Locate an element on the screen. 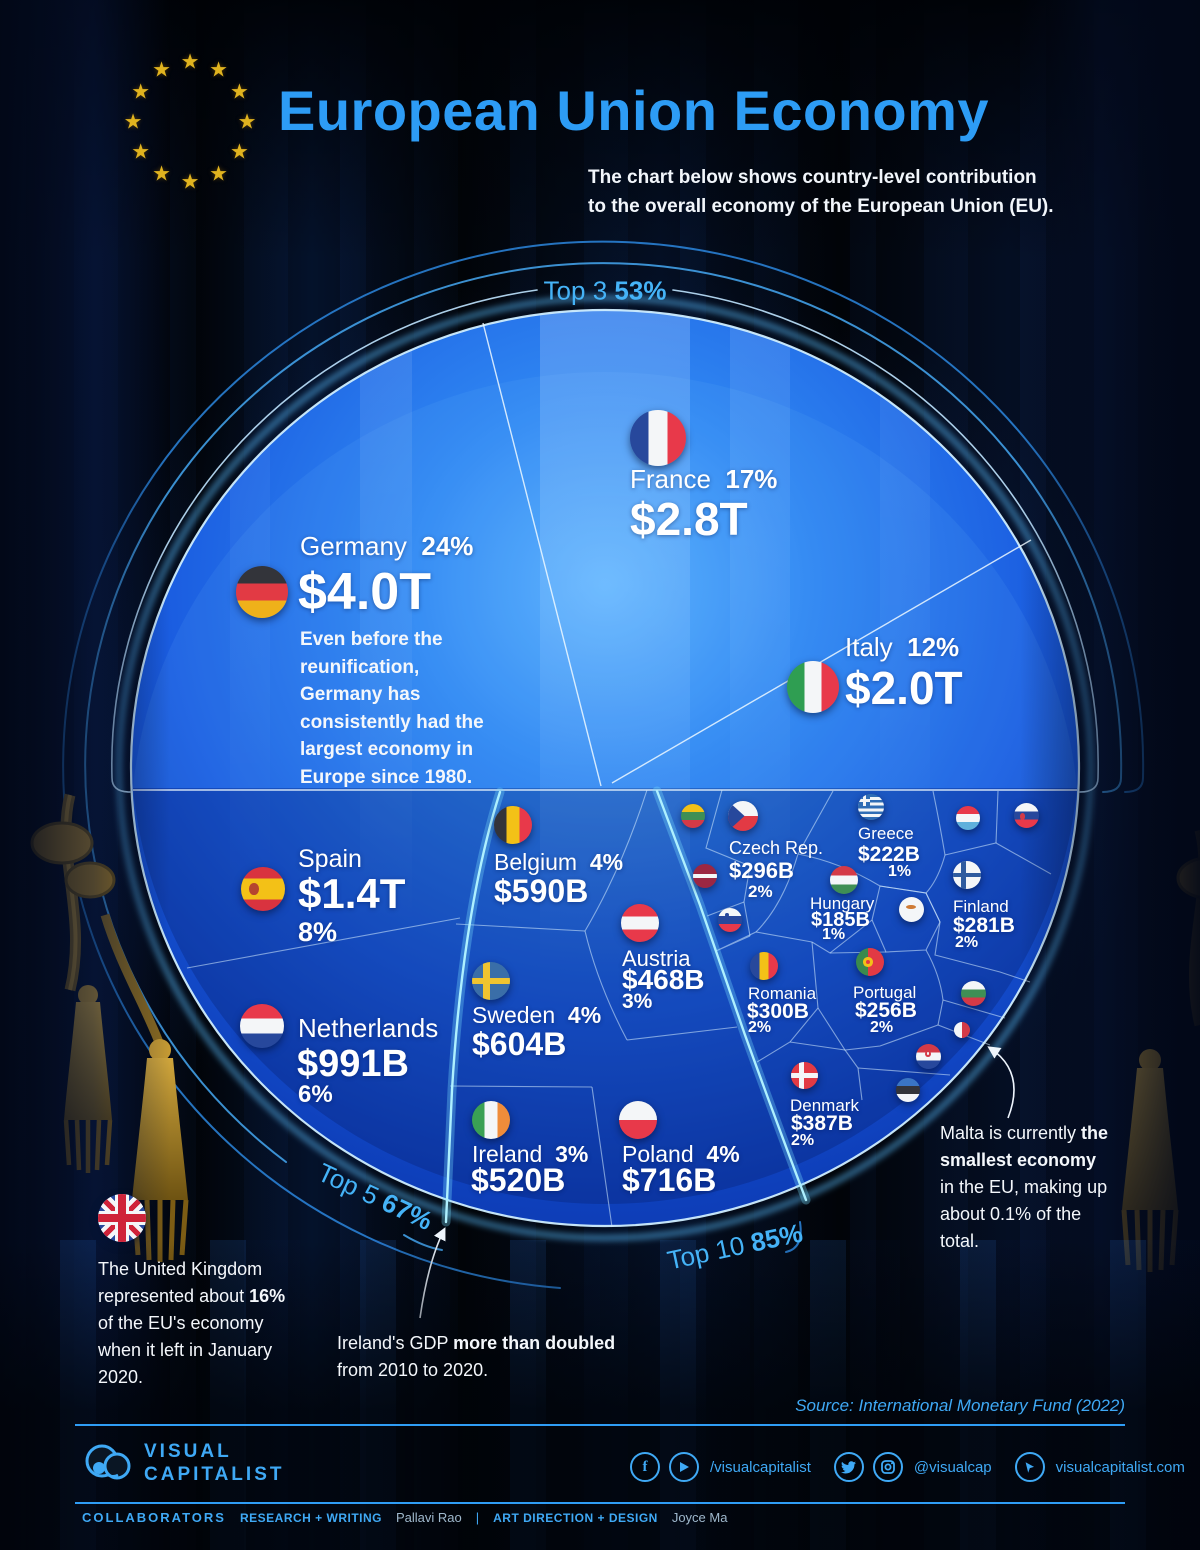 This screenshot has width=1200, height=1550. flag-sweden-icon is located at coordinates (491, 981).